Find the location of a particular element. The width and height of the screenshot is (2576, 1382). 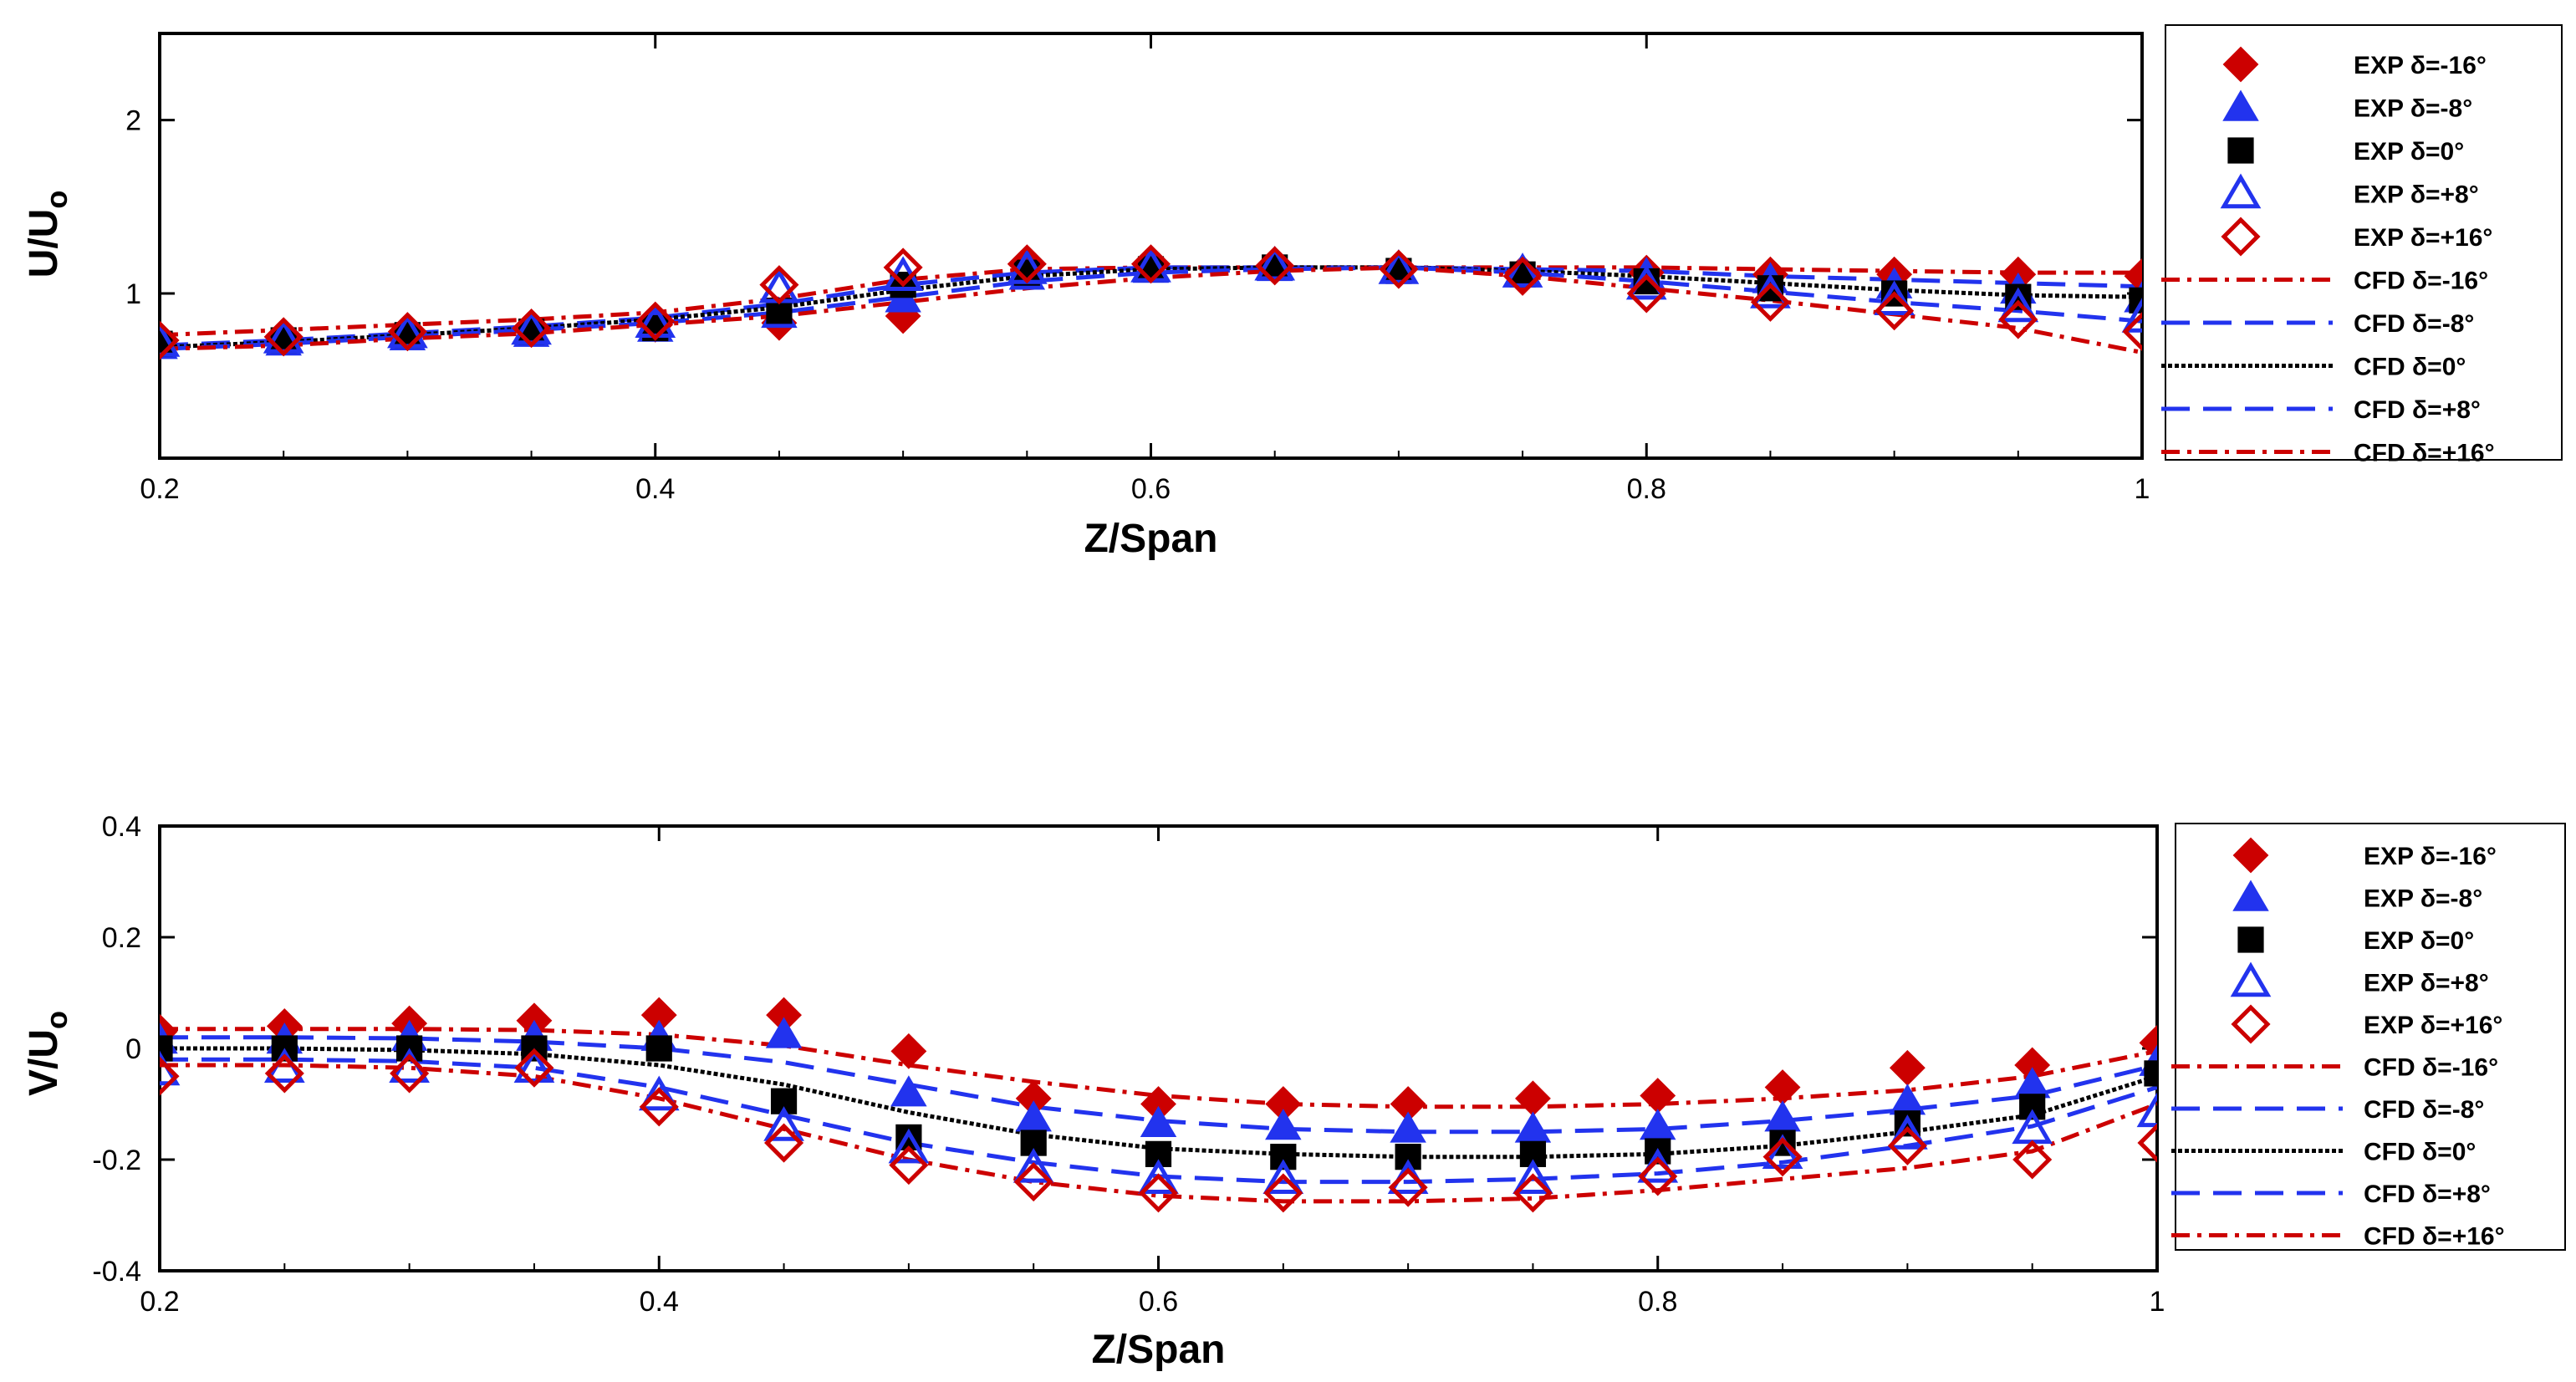

series-line-cfd-delta-minus16deg is located at coordinates (1158, 1068).